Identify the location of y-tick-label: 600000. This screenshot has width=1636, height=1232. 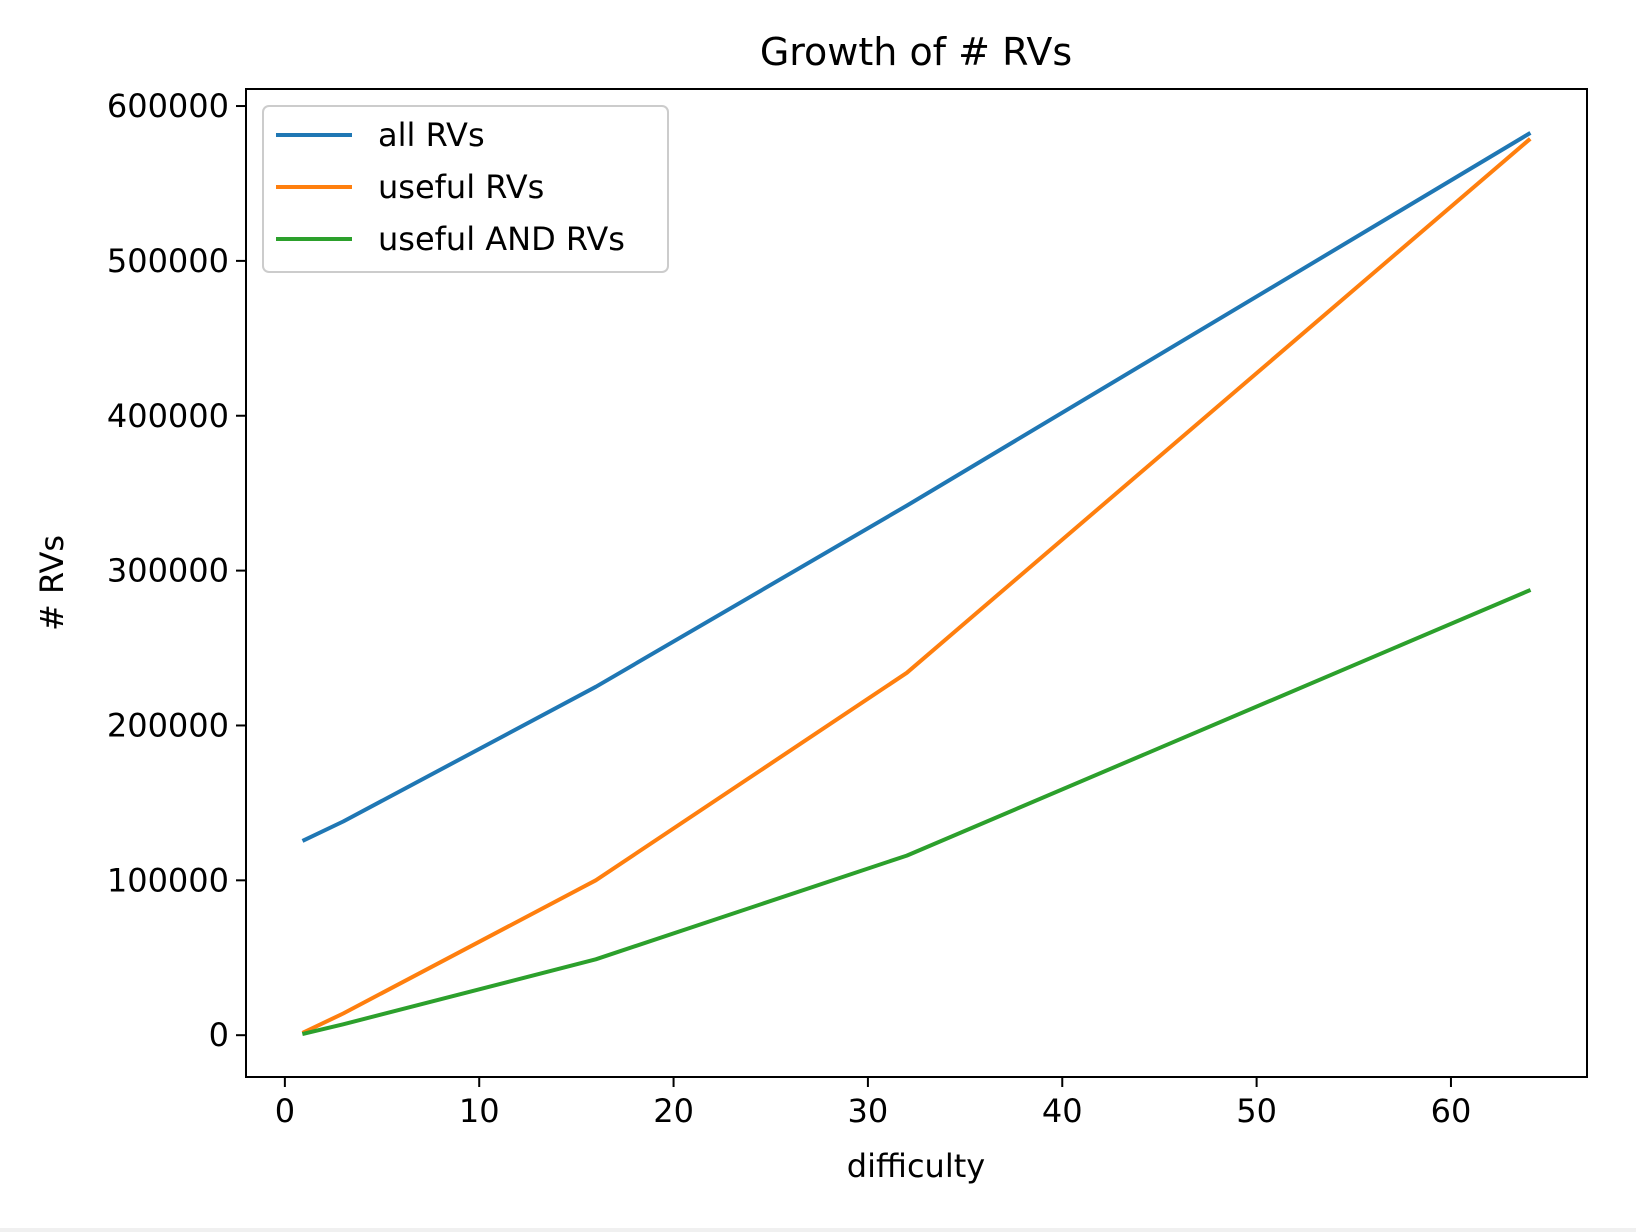
(168, 106).